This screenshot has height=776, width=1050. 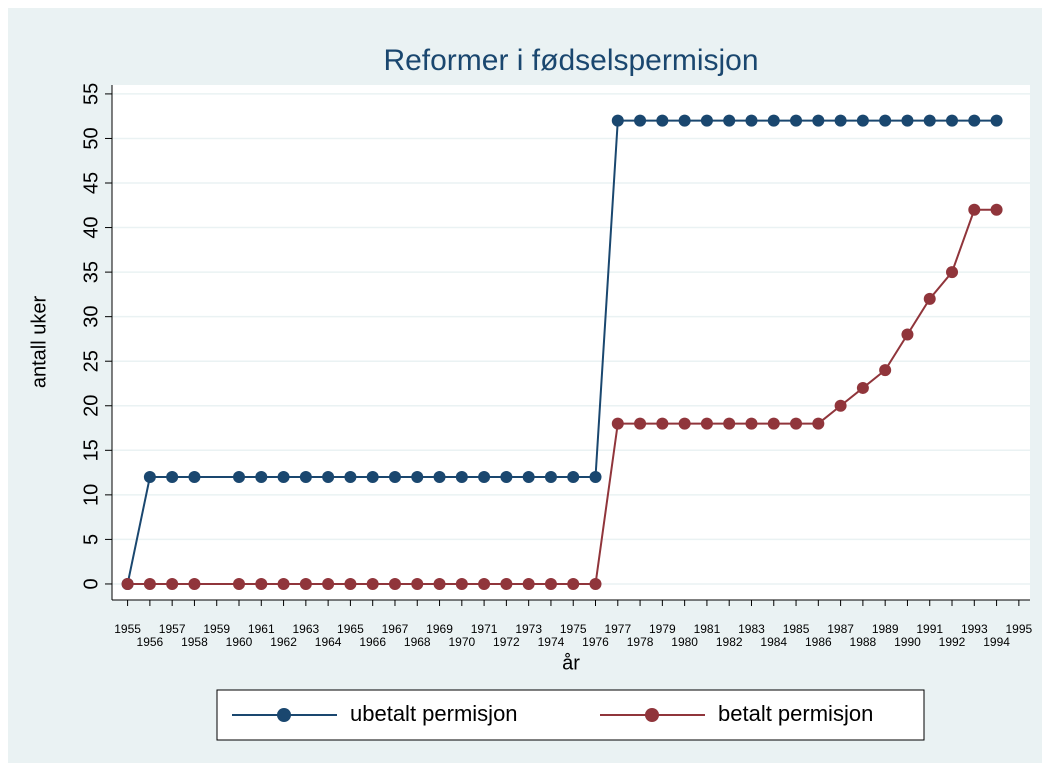 What do you see at coordinates (261, 629) in the screenshot?
I see `x-tick-label: 1961` at bounding box center [261, 629].